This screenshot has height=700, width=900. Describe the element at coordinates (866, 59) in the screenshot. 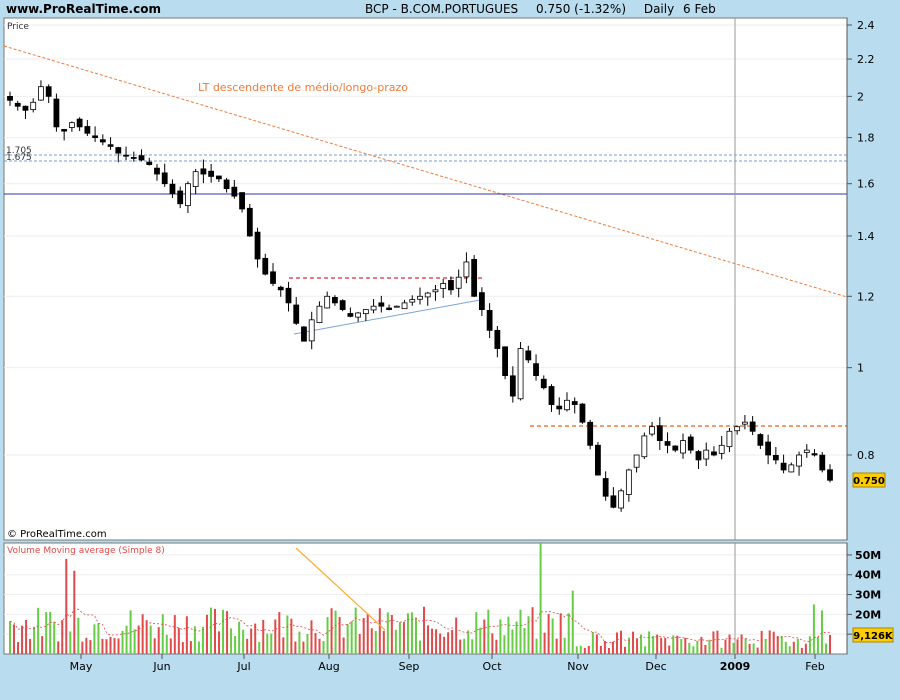

I see `price-tick-label: 2.2` at that location.